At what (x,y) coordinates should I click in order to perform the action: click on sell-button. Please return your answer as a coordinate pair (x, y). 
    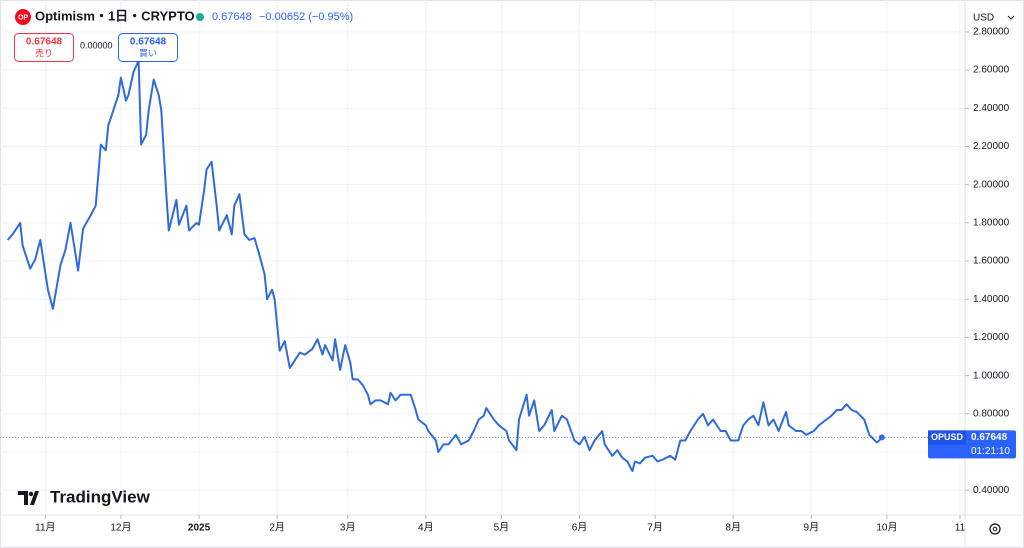
    Looking at the image, I should click on (44, 47).